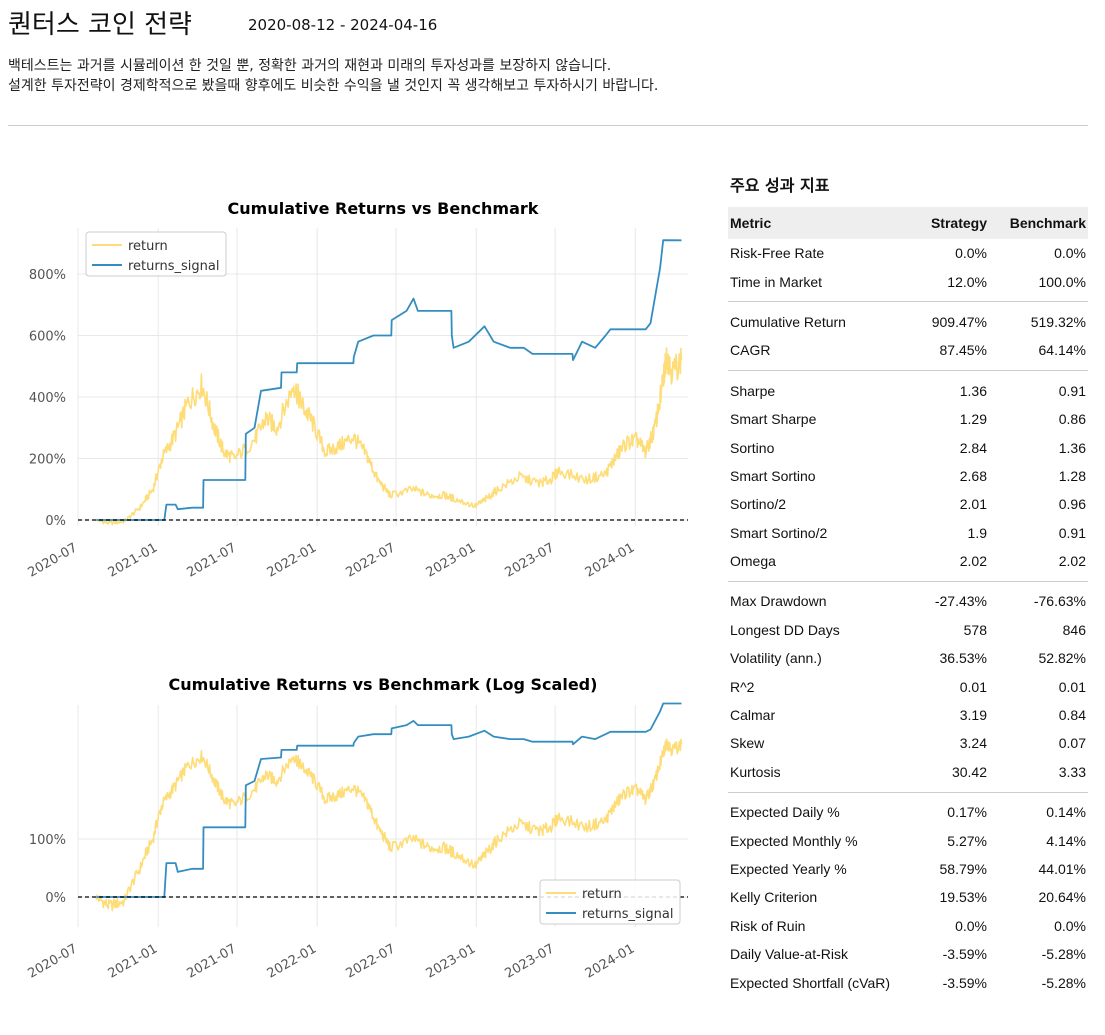 The width and height of the screenshot is (1105, 1035). I want to click on benchmark-value: 0.84, so click(1072, 715).